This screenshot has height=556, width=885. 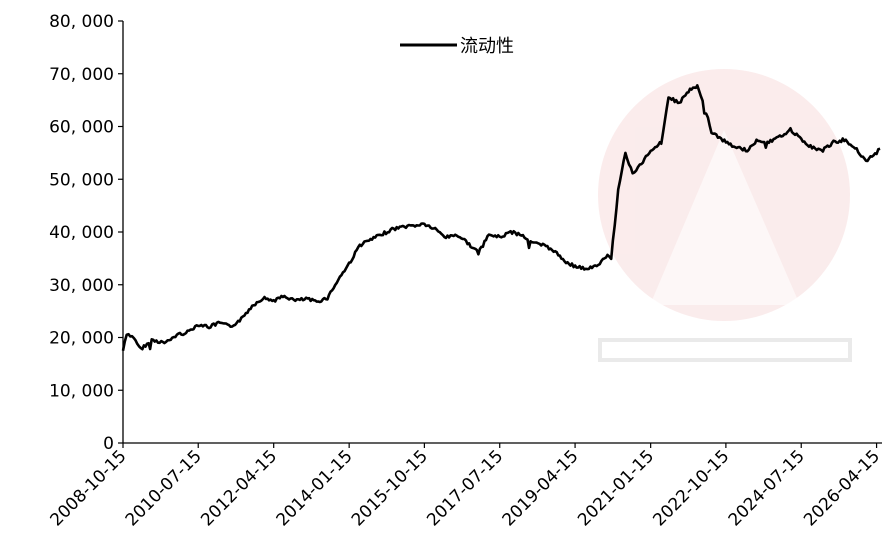 What do you see at coordinates (81, 128) in the screenshot?
I see `y-tick-label: 60, 000` at bounding box center [81, 128].